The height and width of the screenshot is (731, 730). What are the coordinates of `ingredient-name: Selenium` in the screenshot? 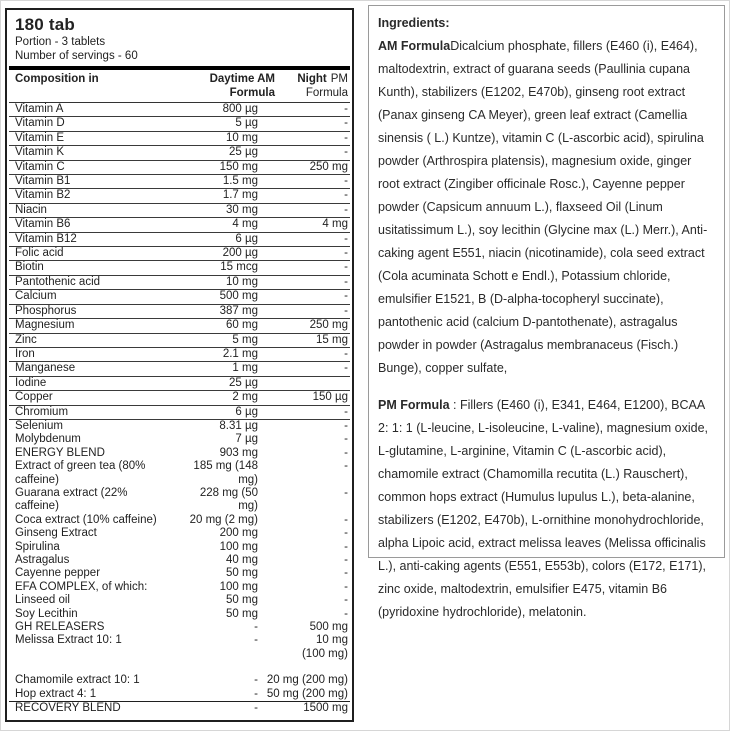 It's located at (39, 425).